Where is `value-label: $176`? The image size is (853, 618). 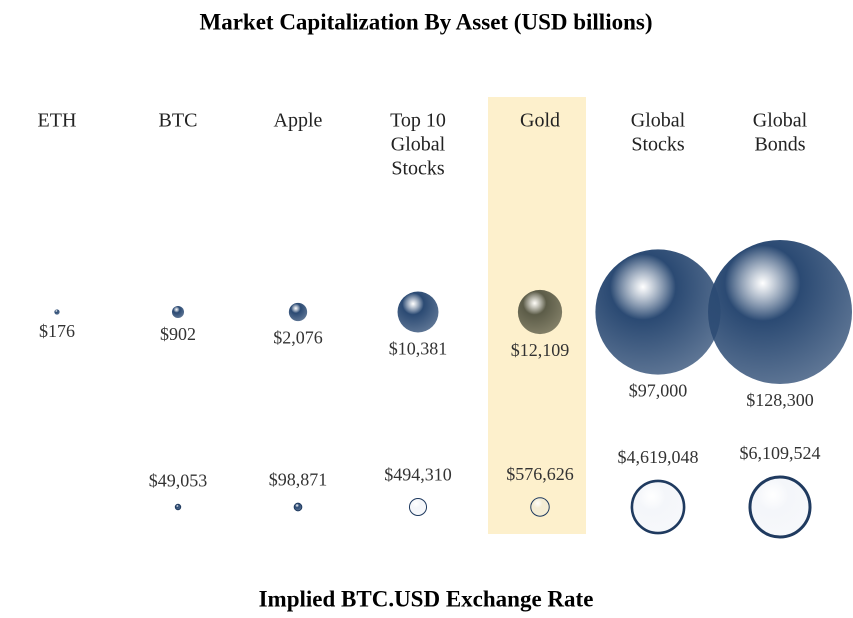
value-label: $176 is located at coordinates (57, 331).